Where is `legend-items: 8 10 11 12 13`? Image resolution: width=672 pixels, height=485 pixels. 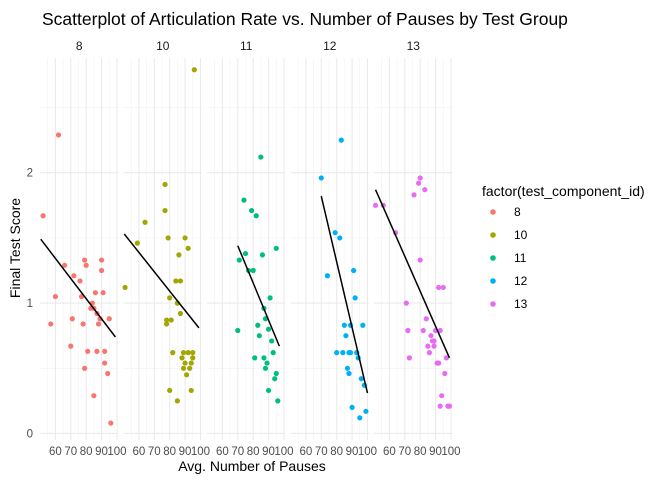
legend-items: 8 10 11 12 13 is located at coordinates (508, 258).